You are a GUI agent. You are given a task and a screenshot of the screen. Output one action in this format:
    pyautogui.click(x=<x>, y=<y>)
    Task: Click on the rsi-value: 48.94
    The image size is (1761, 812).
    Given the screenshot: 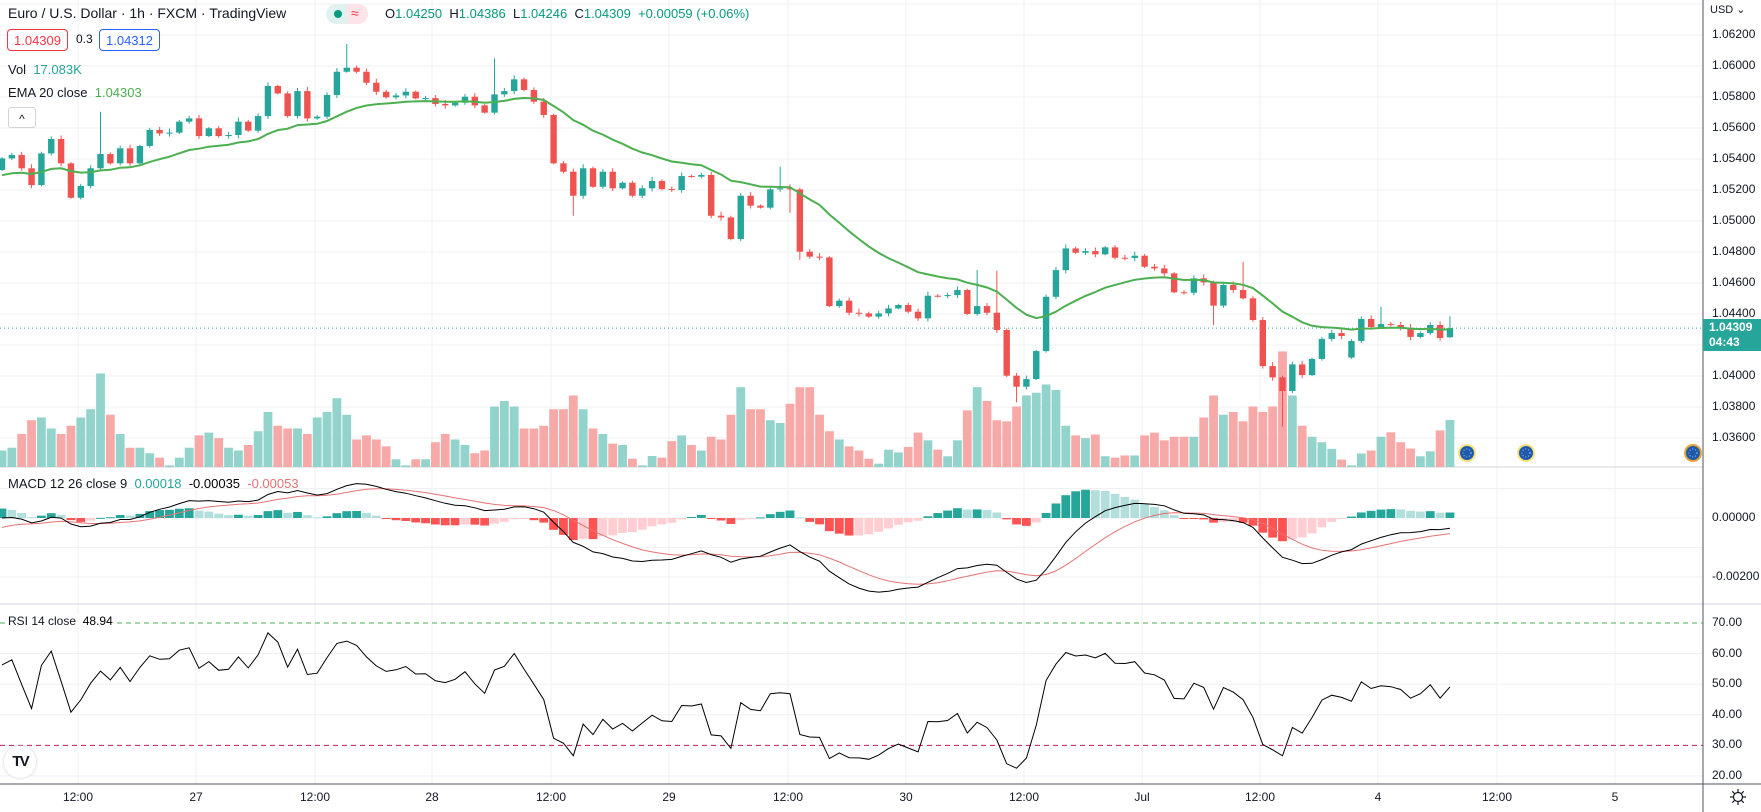 What is the action you would take?
    pyautogui.click(x=97, y=621)
    